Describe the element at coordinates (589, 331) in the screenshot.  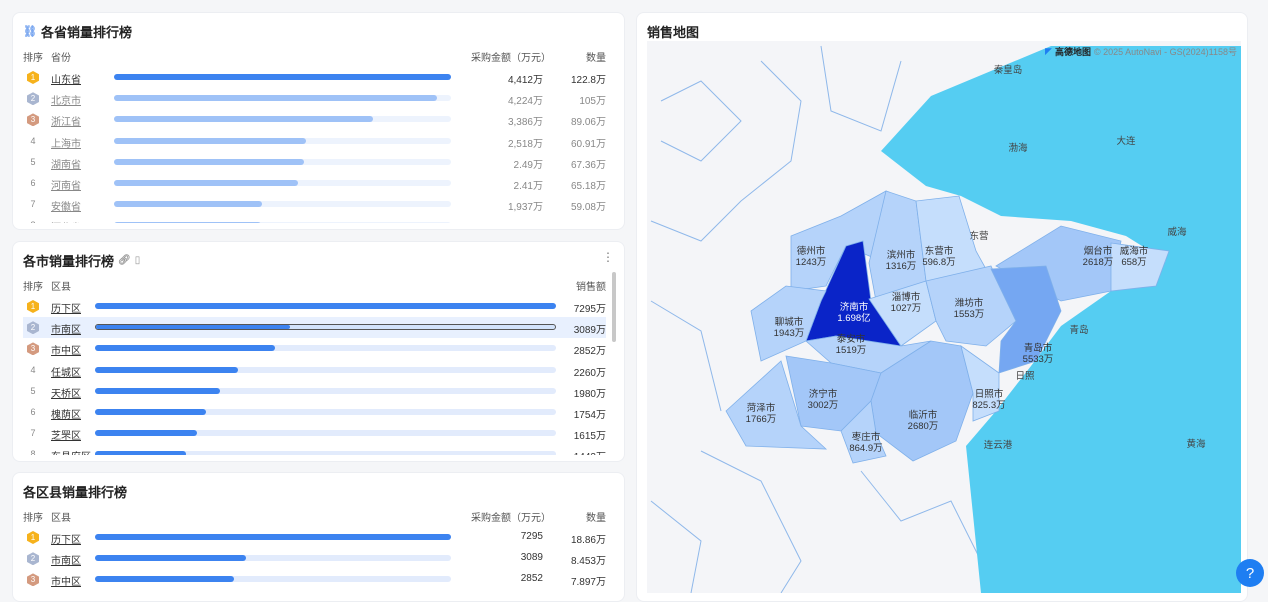
I see `amount-value: 3089万` at that location.